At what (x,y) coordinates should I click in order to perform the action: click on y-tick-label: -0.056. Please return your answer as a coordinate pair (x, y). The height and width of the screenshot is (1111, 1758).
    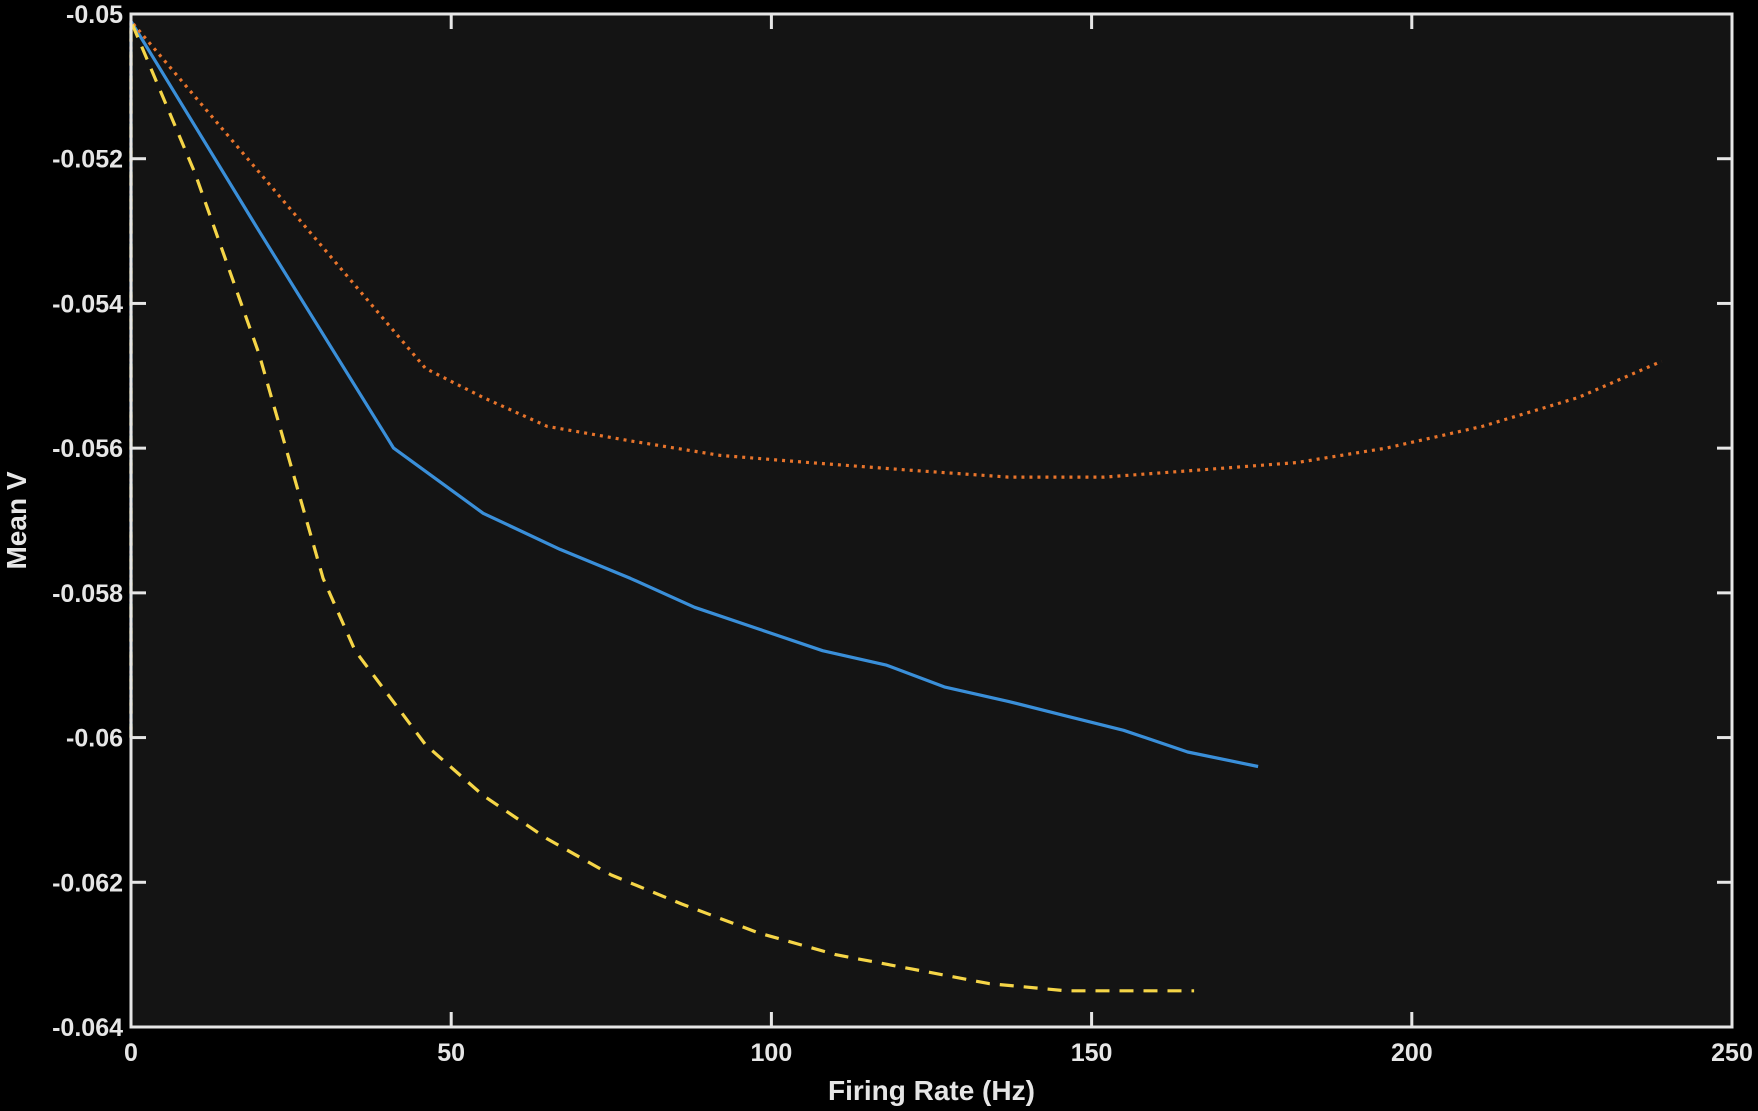
    Looking at the image, I should click on (87, 449).